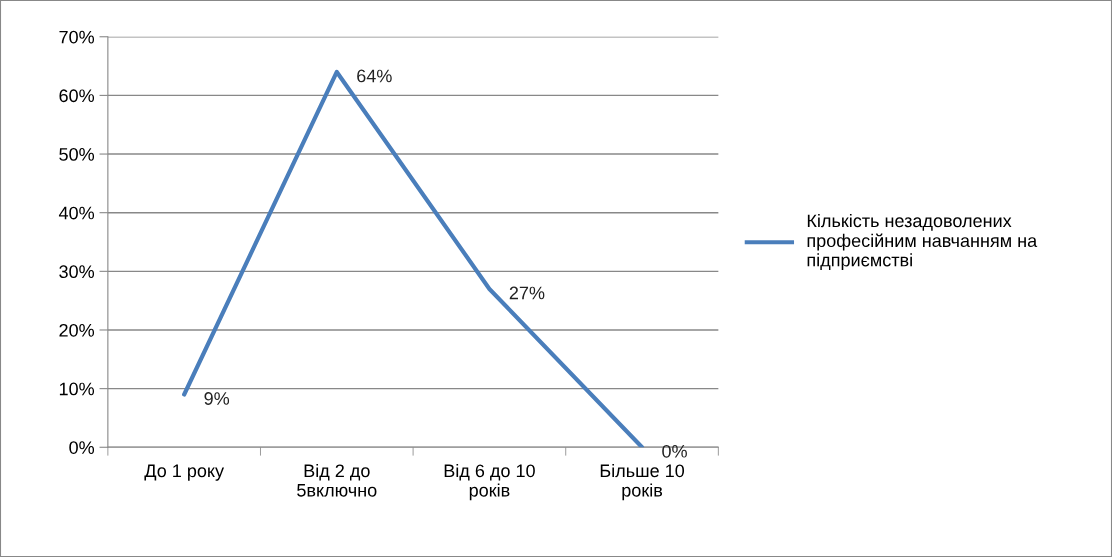 The height and width of the screenshot is (557, 1112). Describe the element at coordinates (489, 482) in the screenshot. I see `x-tick-label: Від 6 до 10 років` at that location.